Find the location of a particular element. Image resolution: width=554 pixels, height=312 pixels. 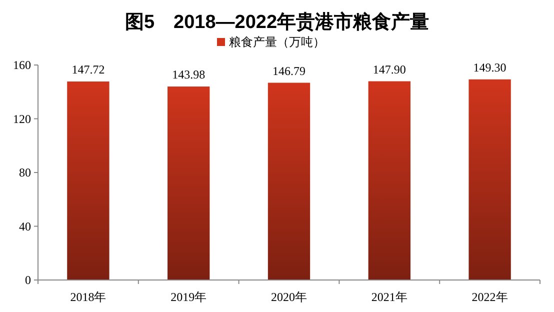

data-label: 149.30 is located at coordinates (489, 67).